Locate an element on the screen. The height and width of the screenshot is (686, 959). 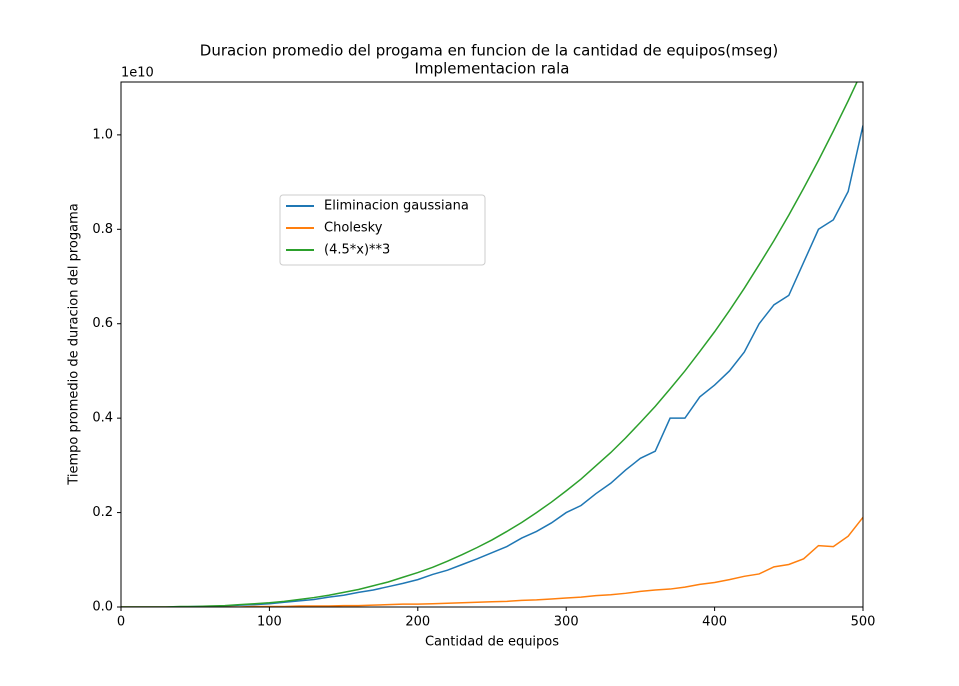
legend-box is located at coordinates (382, 230).